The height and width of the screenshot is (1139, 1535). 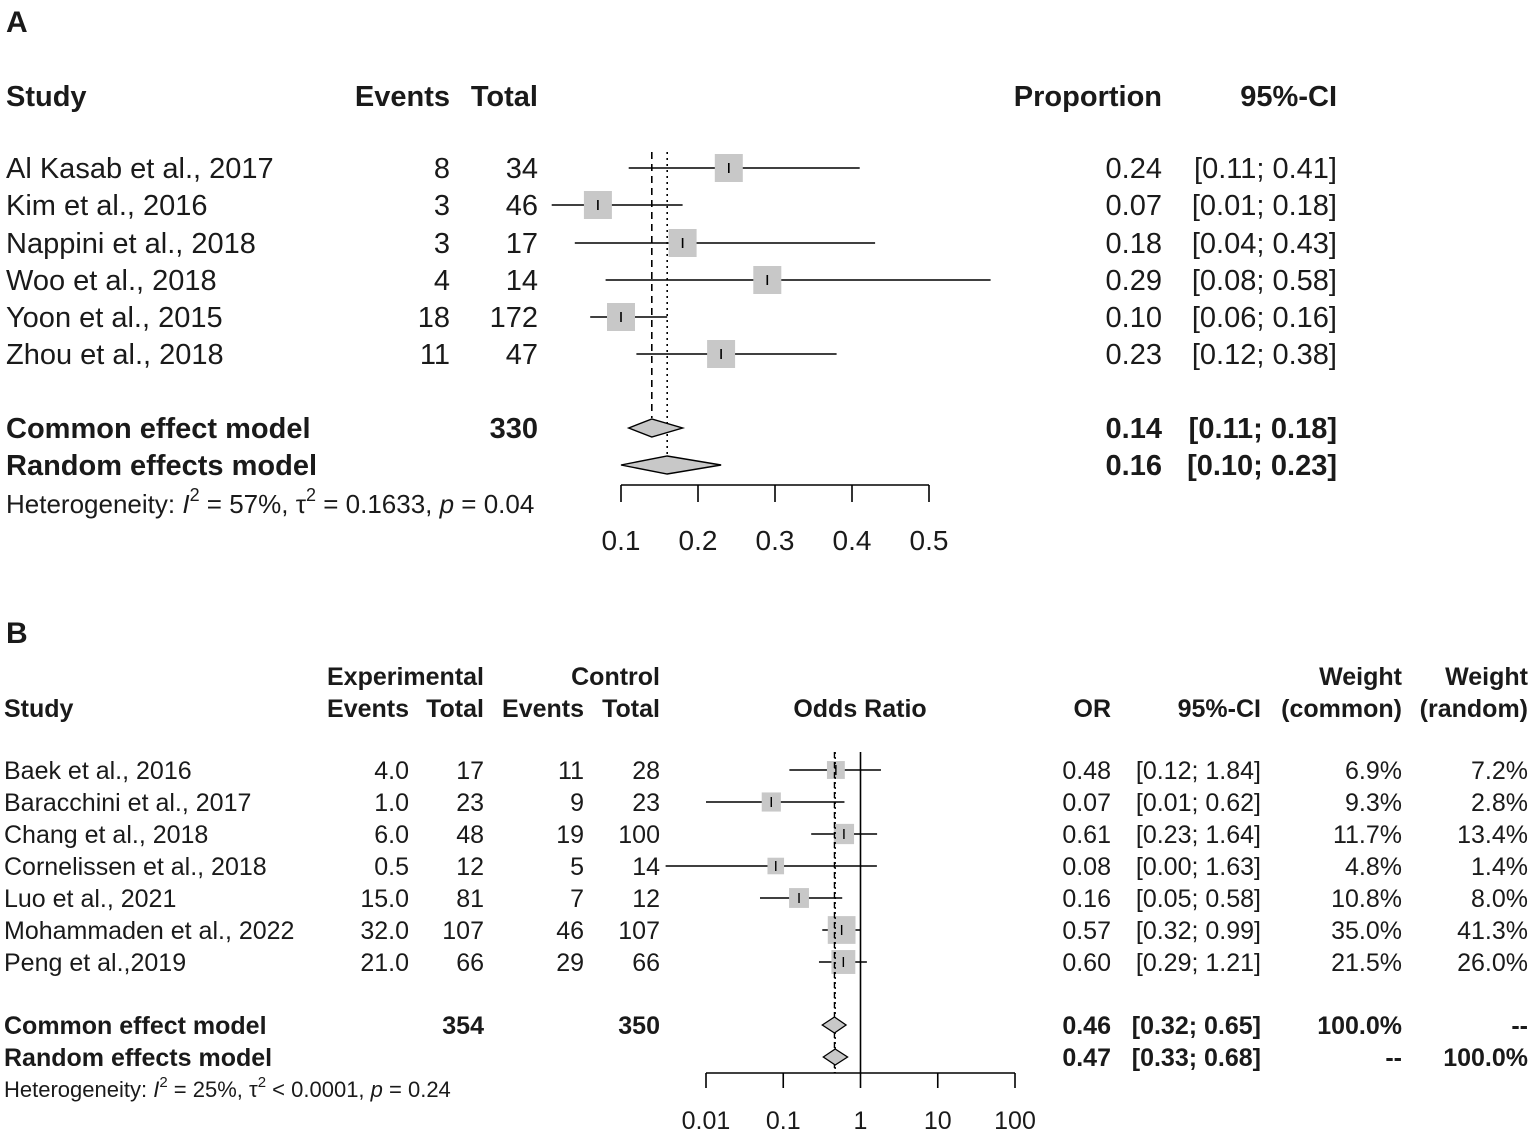 I want to click on b-study-or: 0.08, so click(x=1086, y=867).